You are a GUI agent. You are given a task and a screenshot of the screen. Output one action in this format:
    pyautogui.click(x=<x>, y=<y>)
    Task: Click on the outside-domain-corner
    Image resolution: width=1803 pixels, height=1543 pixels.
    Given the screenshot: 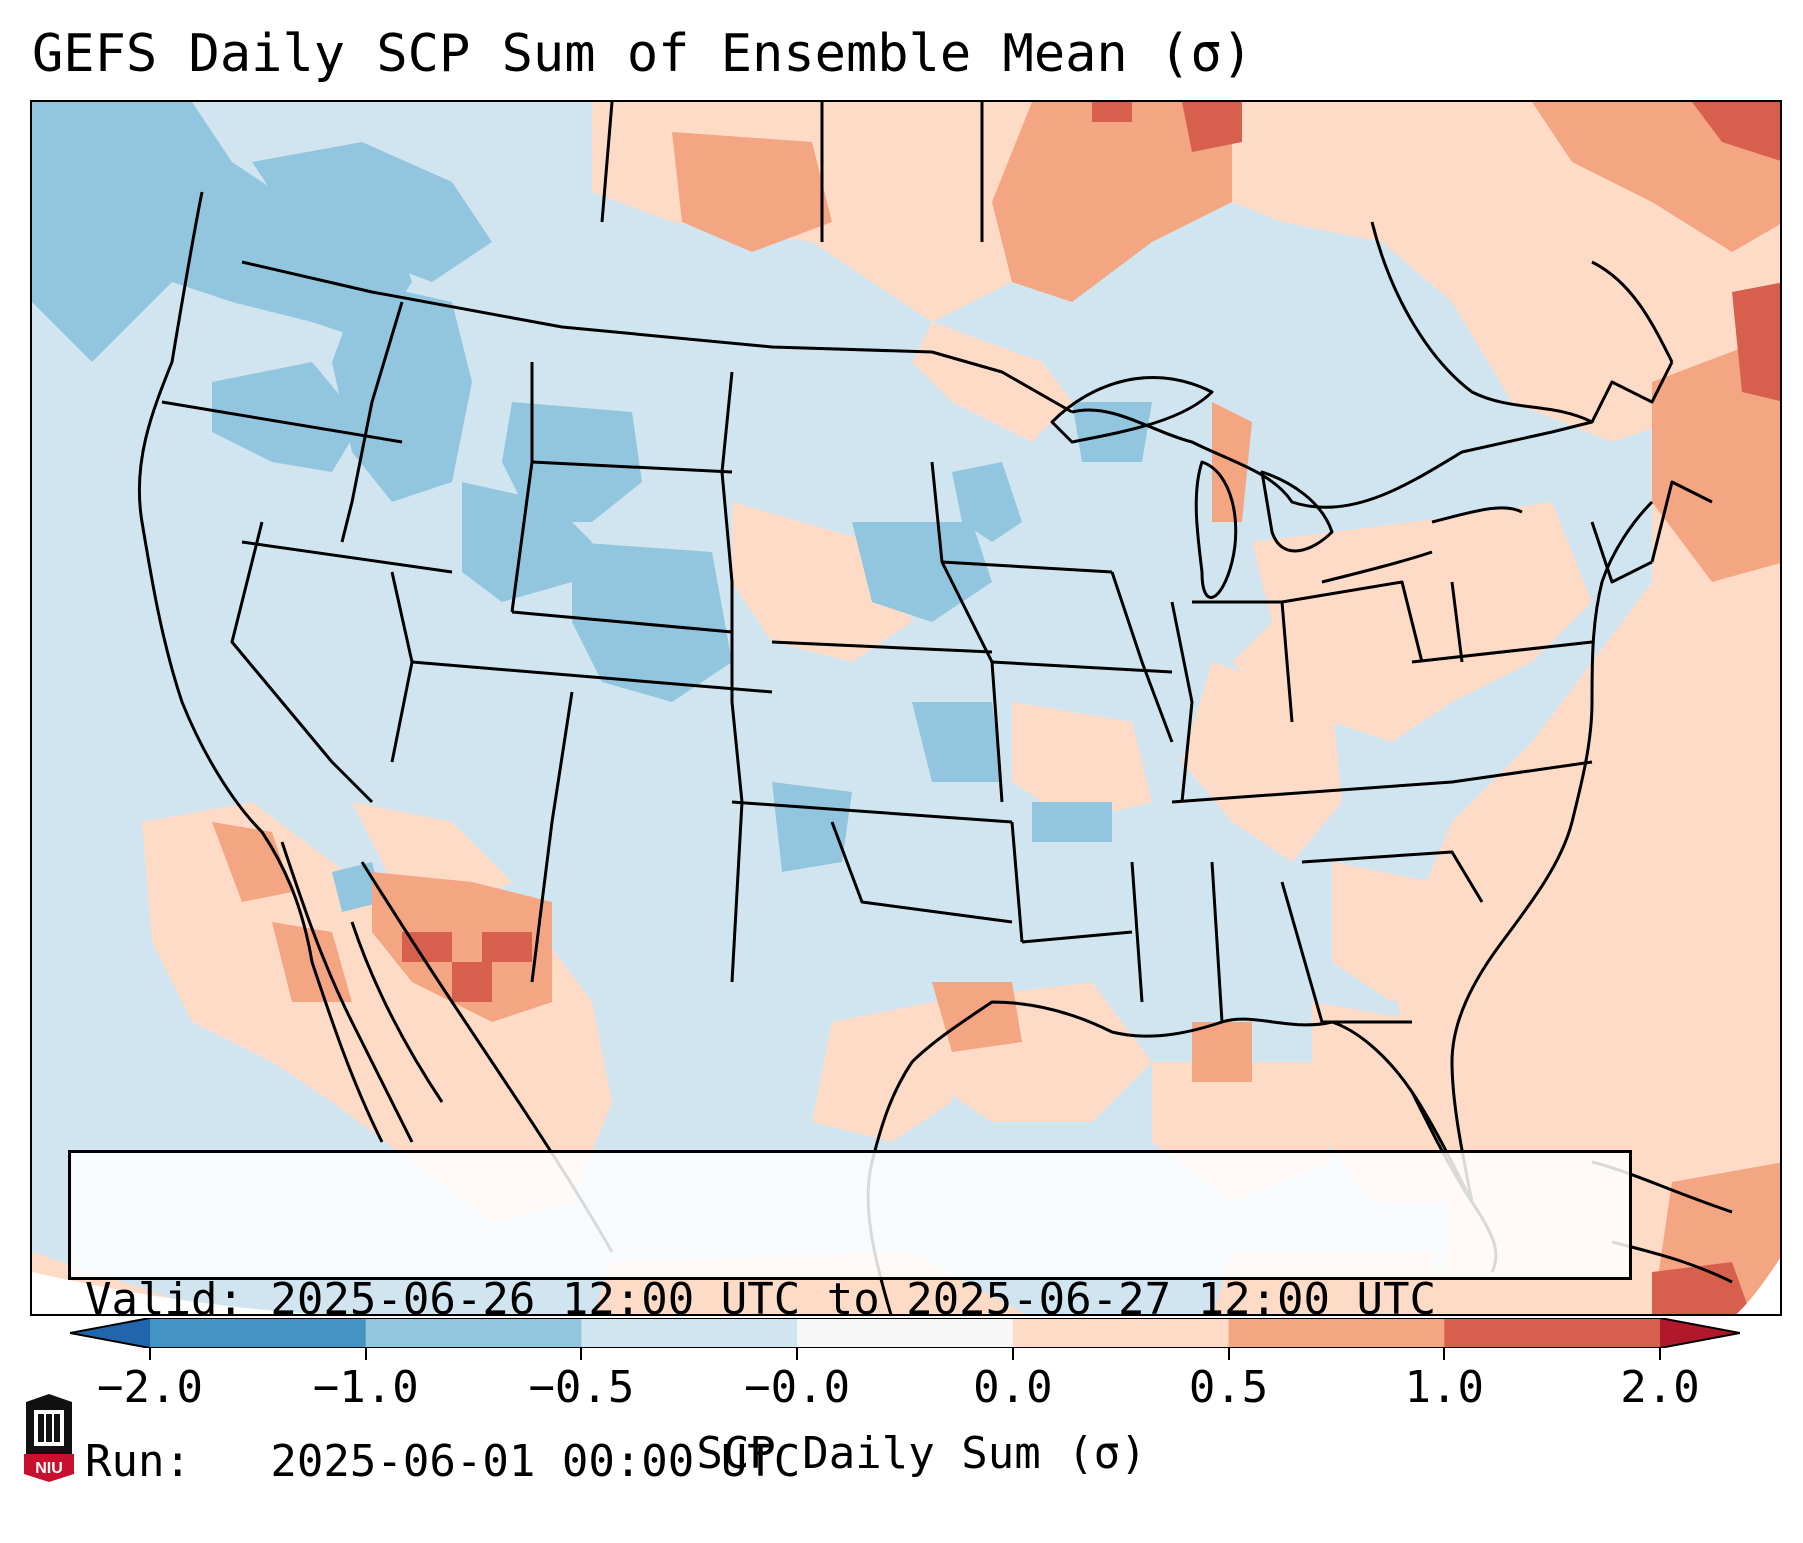 What is the action you would take?
    pyautogui.click(x=173, y=1293)
    